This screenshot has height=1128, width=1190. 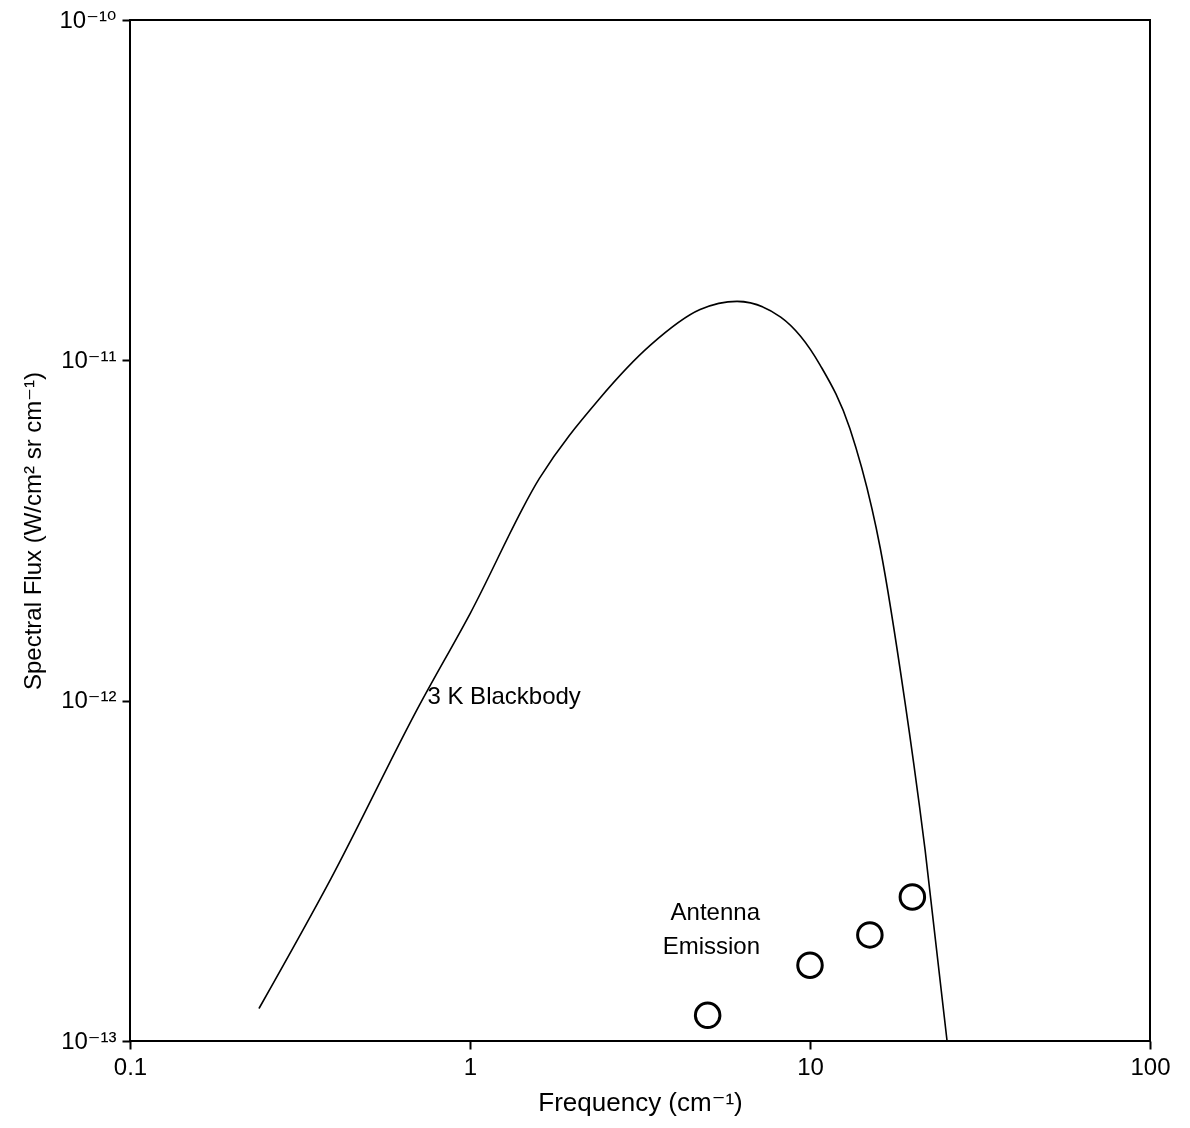 I want to click on y-tick-label: 10⁻¹⁰, so click(x=88, y=19).